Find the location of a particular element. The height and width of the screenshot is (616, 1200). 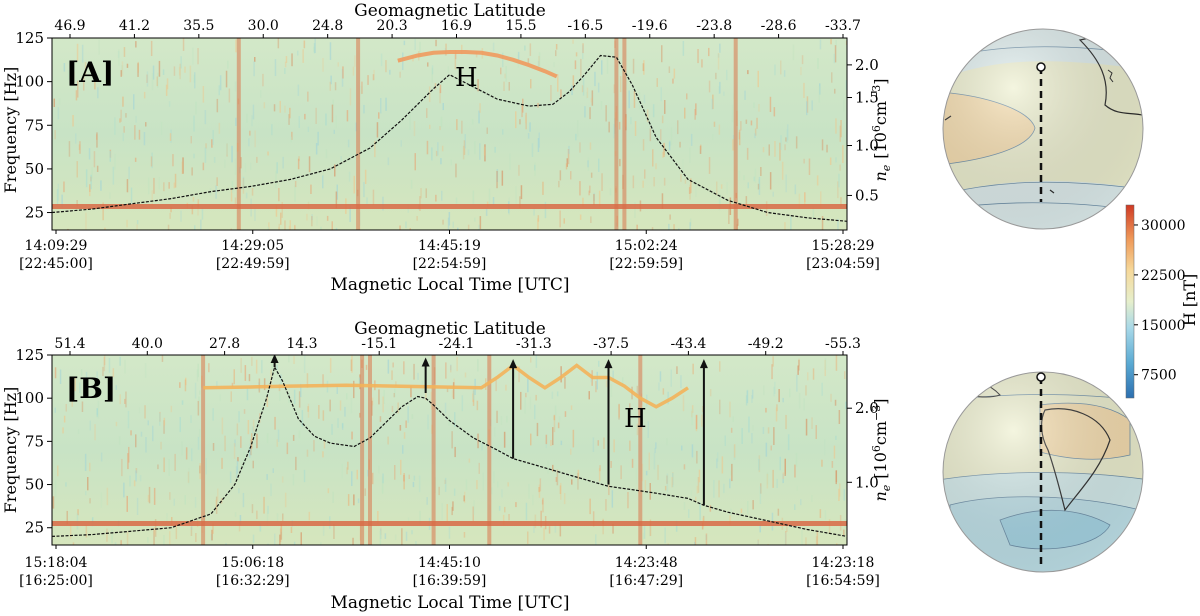

band-line-a is located at coordinates (449, 206).